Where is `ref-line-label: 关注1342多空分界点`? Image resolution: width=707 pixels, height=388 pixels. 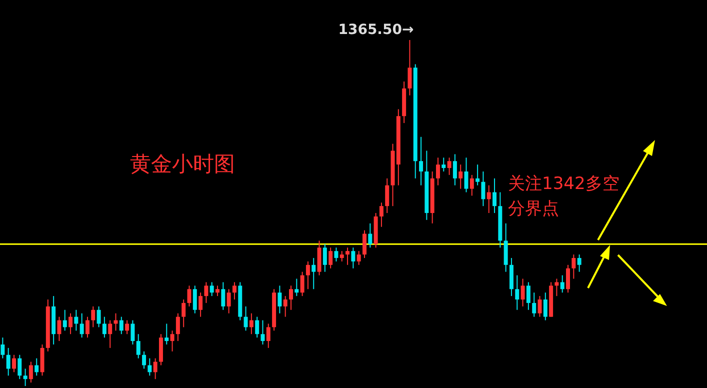
ref-line-label: 关注1342多空分界点 is located at coordinates (564, 197).